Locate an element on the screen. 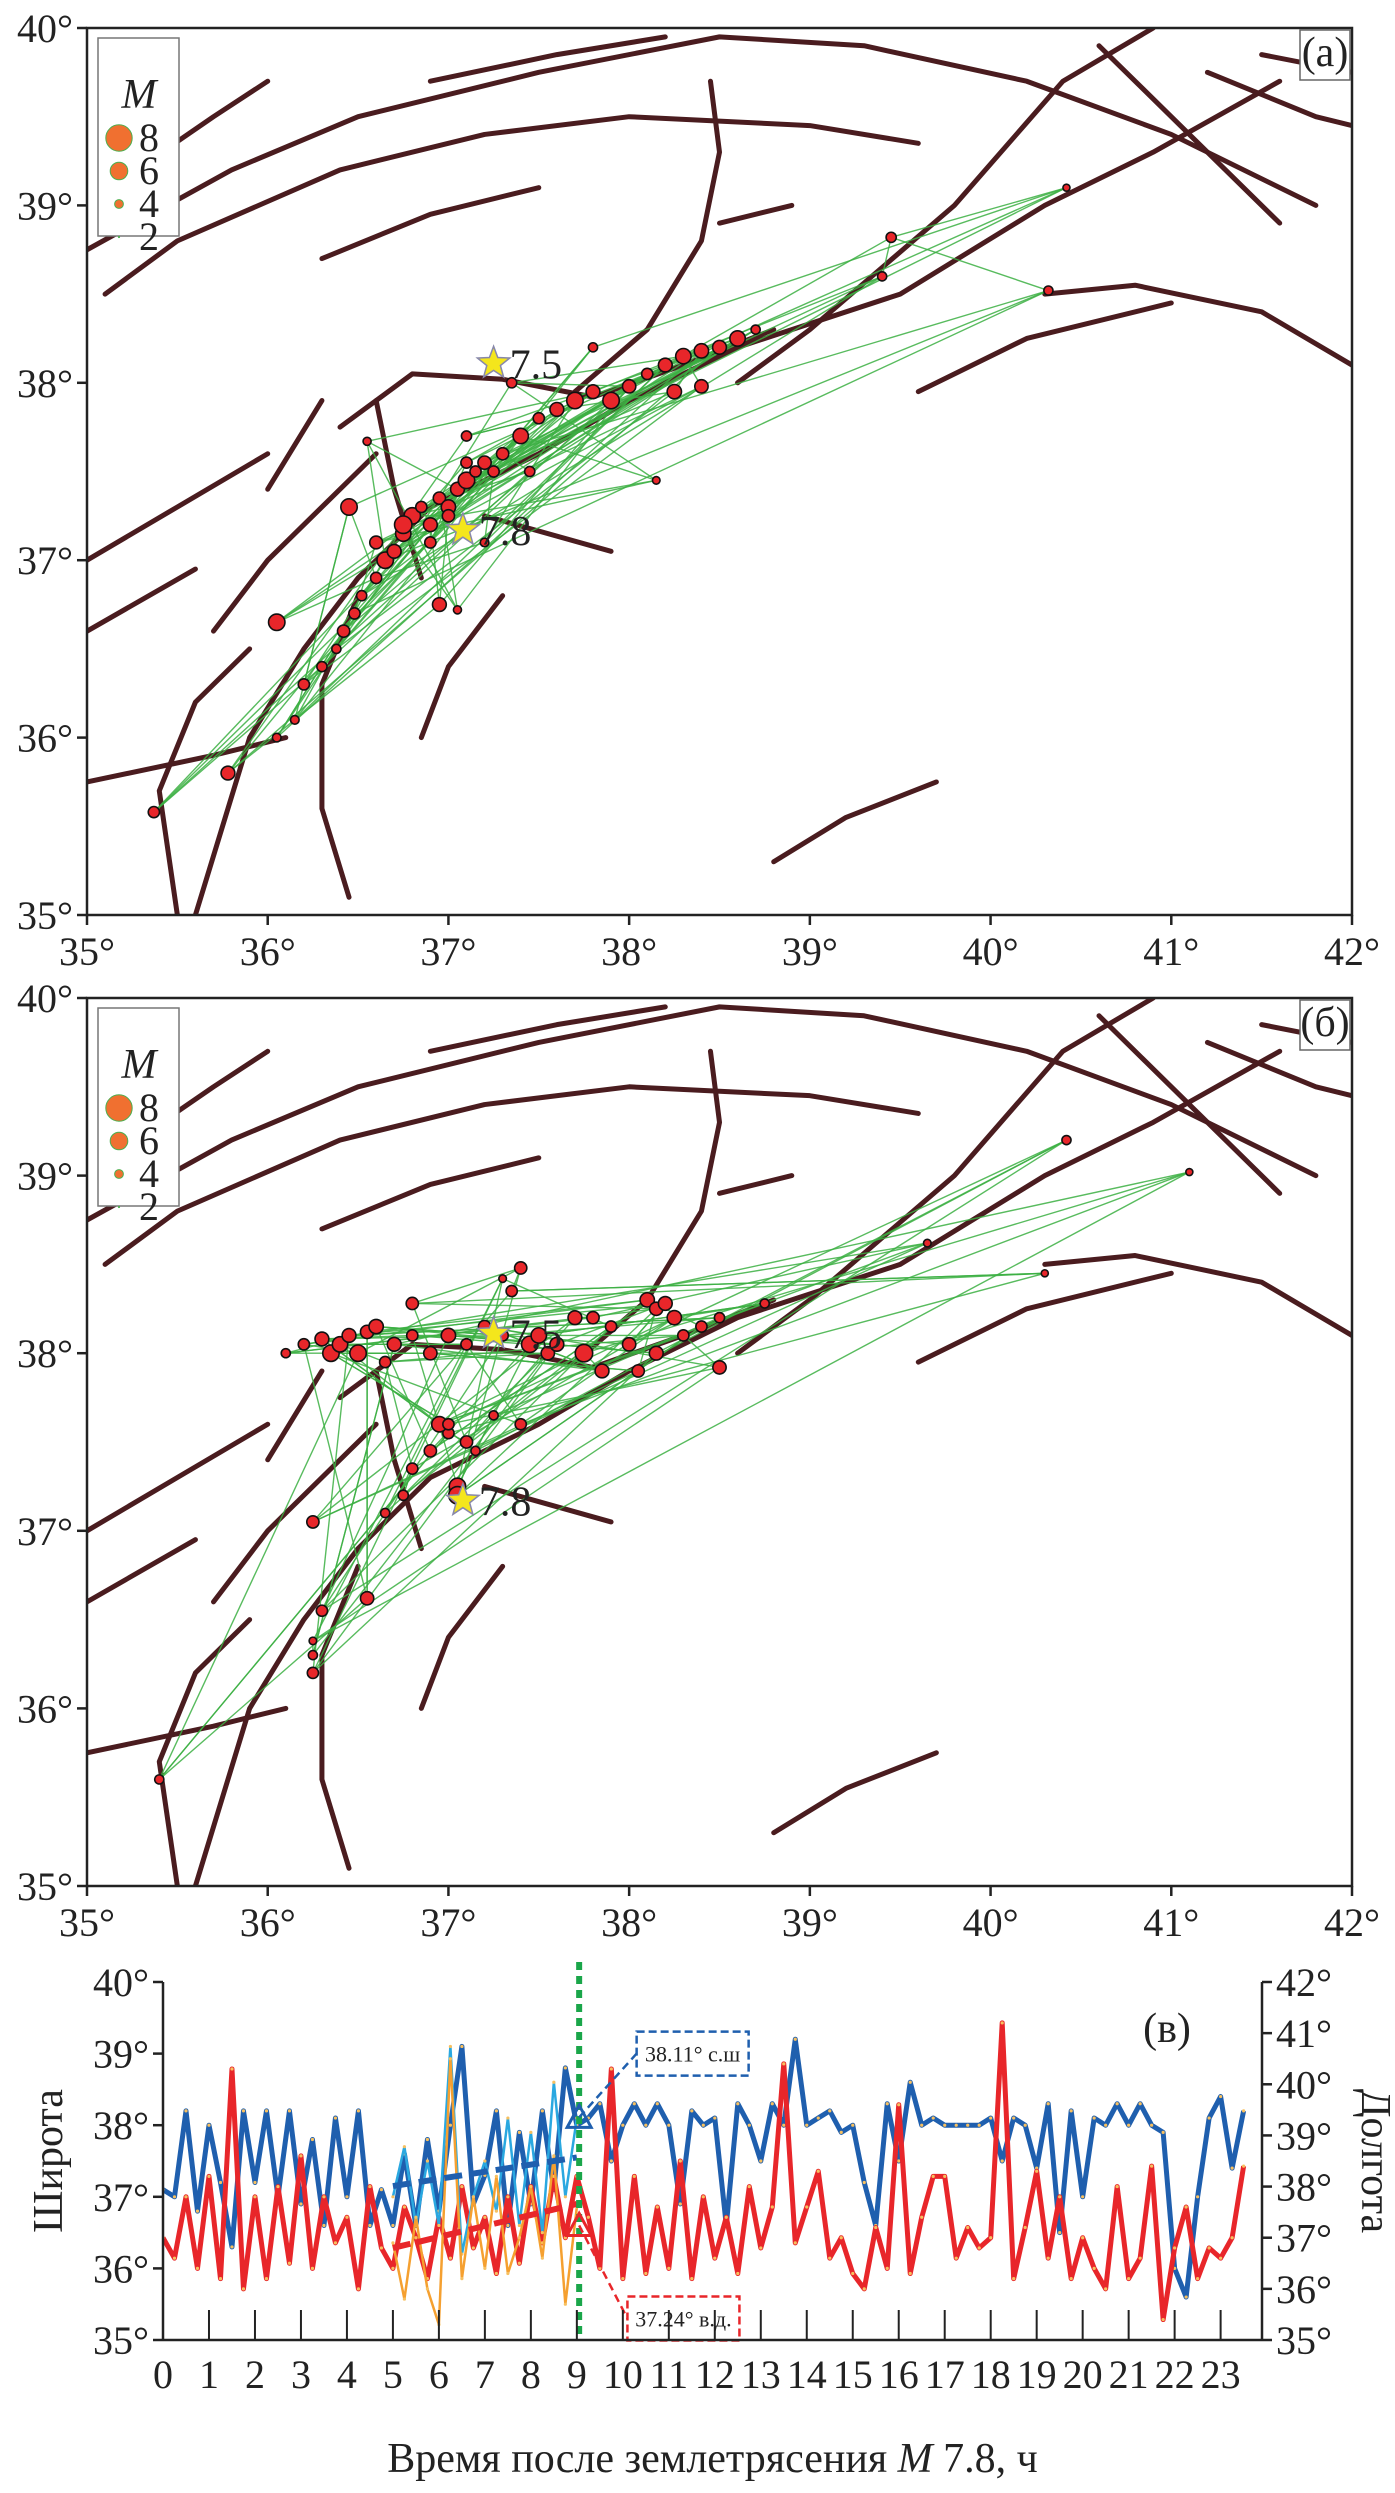 Image resolution: width=1395 pixels, height=2493 pixels. x-tick-label: 16 is located at coordinates (899, 2374).